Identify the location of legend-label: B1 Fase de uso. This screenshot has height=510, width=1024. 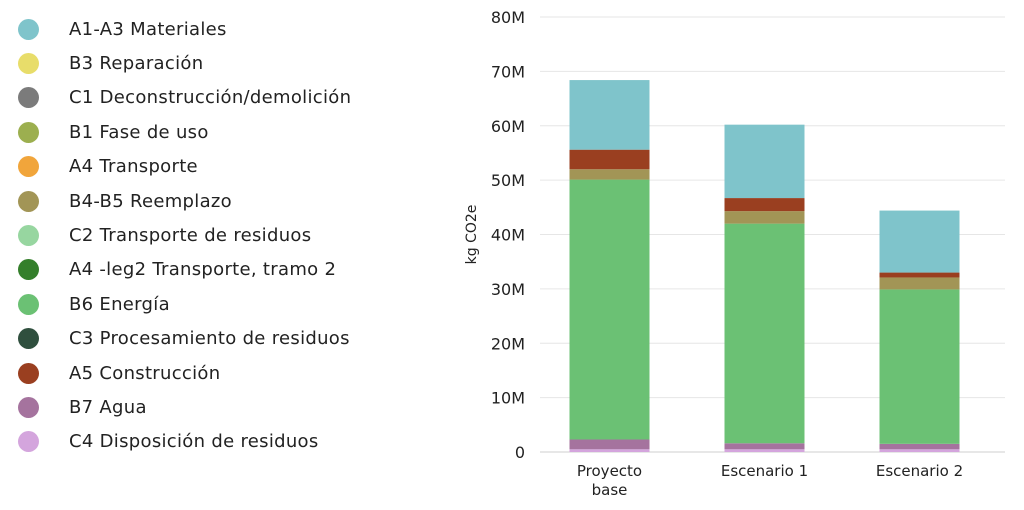
(139, 132).